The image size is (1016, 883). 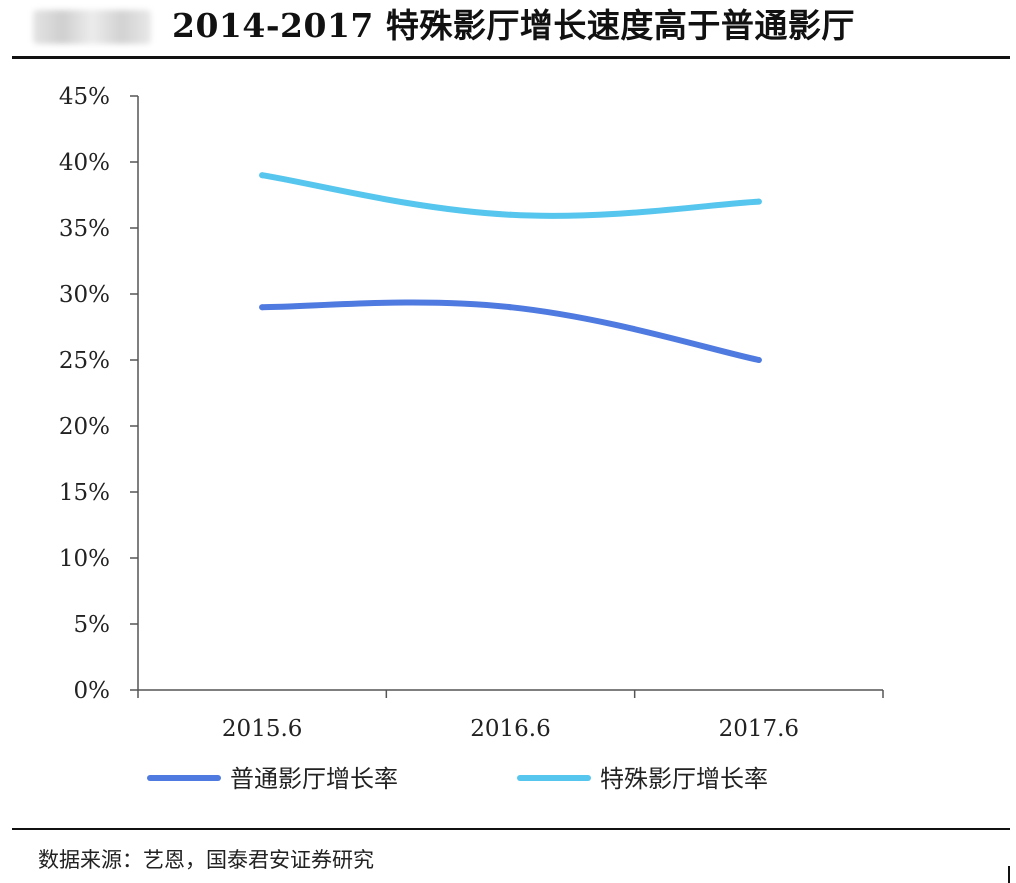 What do you see at coordinates (84, 295) in the screenshot?
I see `y-tick-label: 30%` at bounding box center [84, 295].